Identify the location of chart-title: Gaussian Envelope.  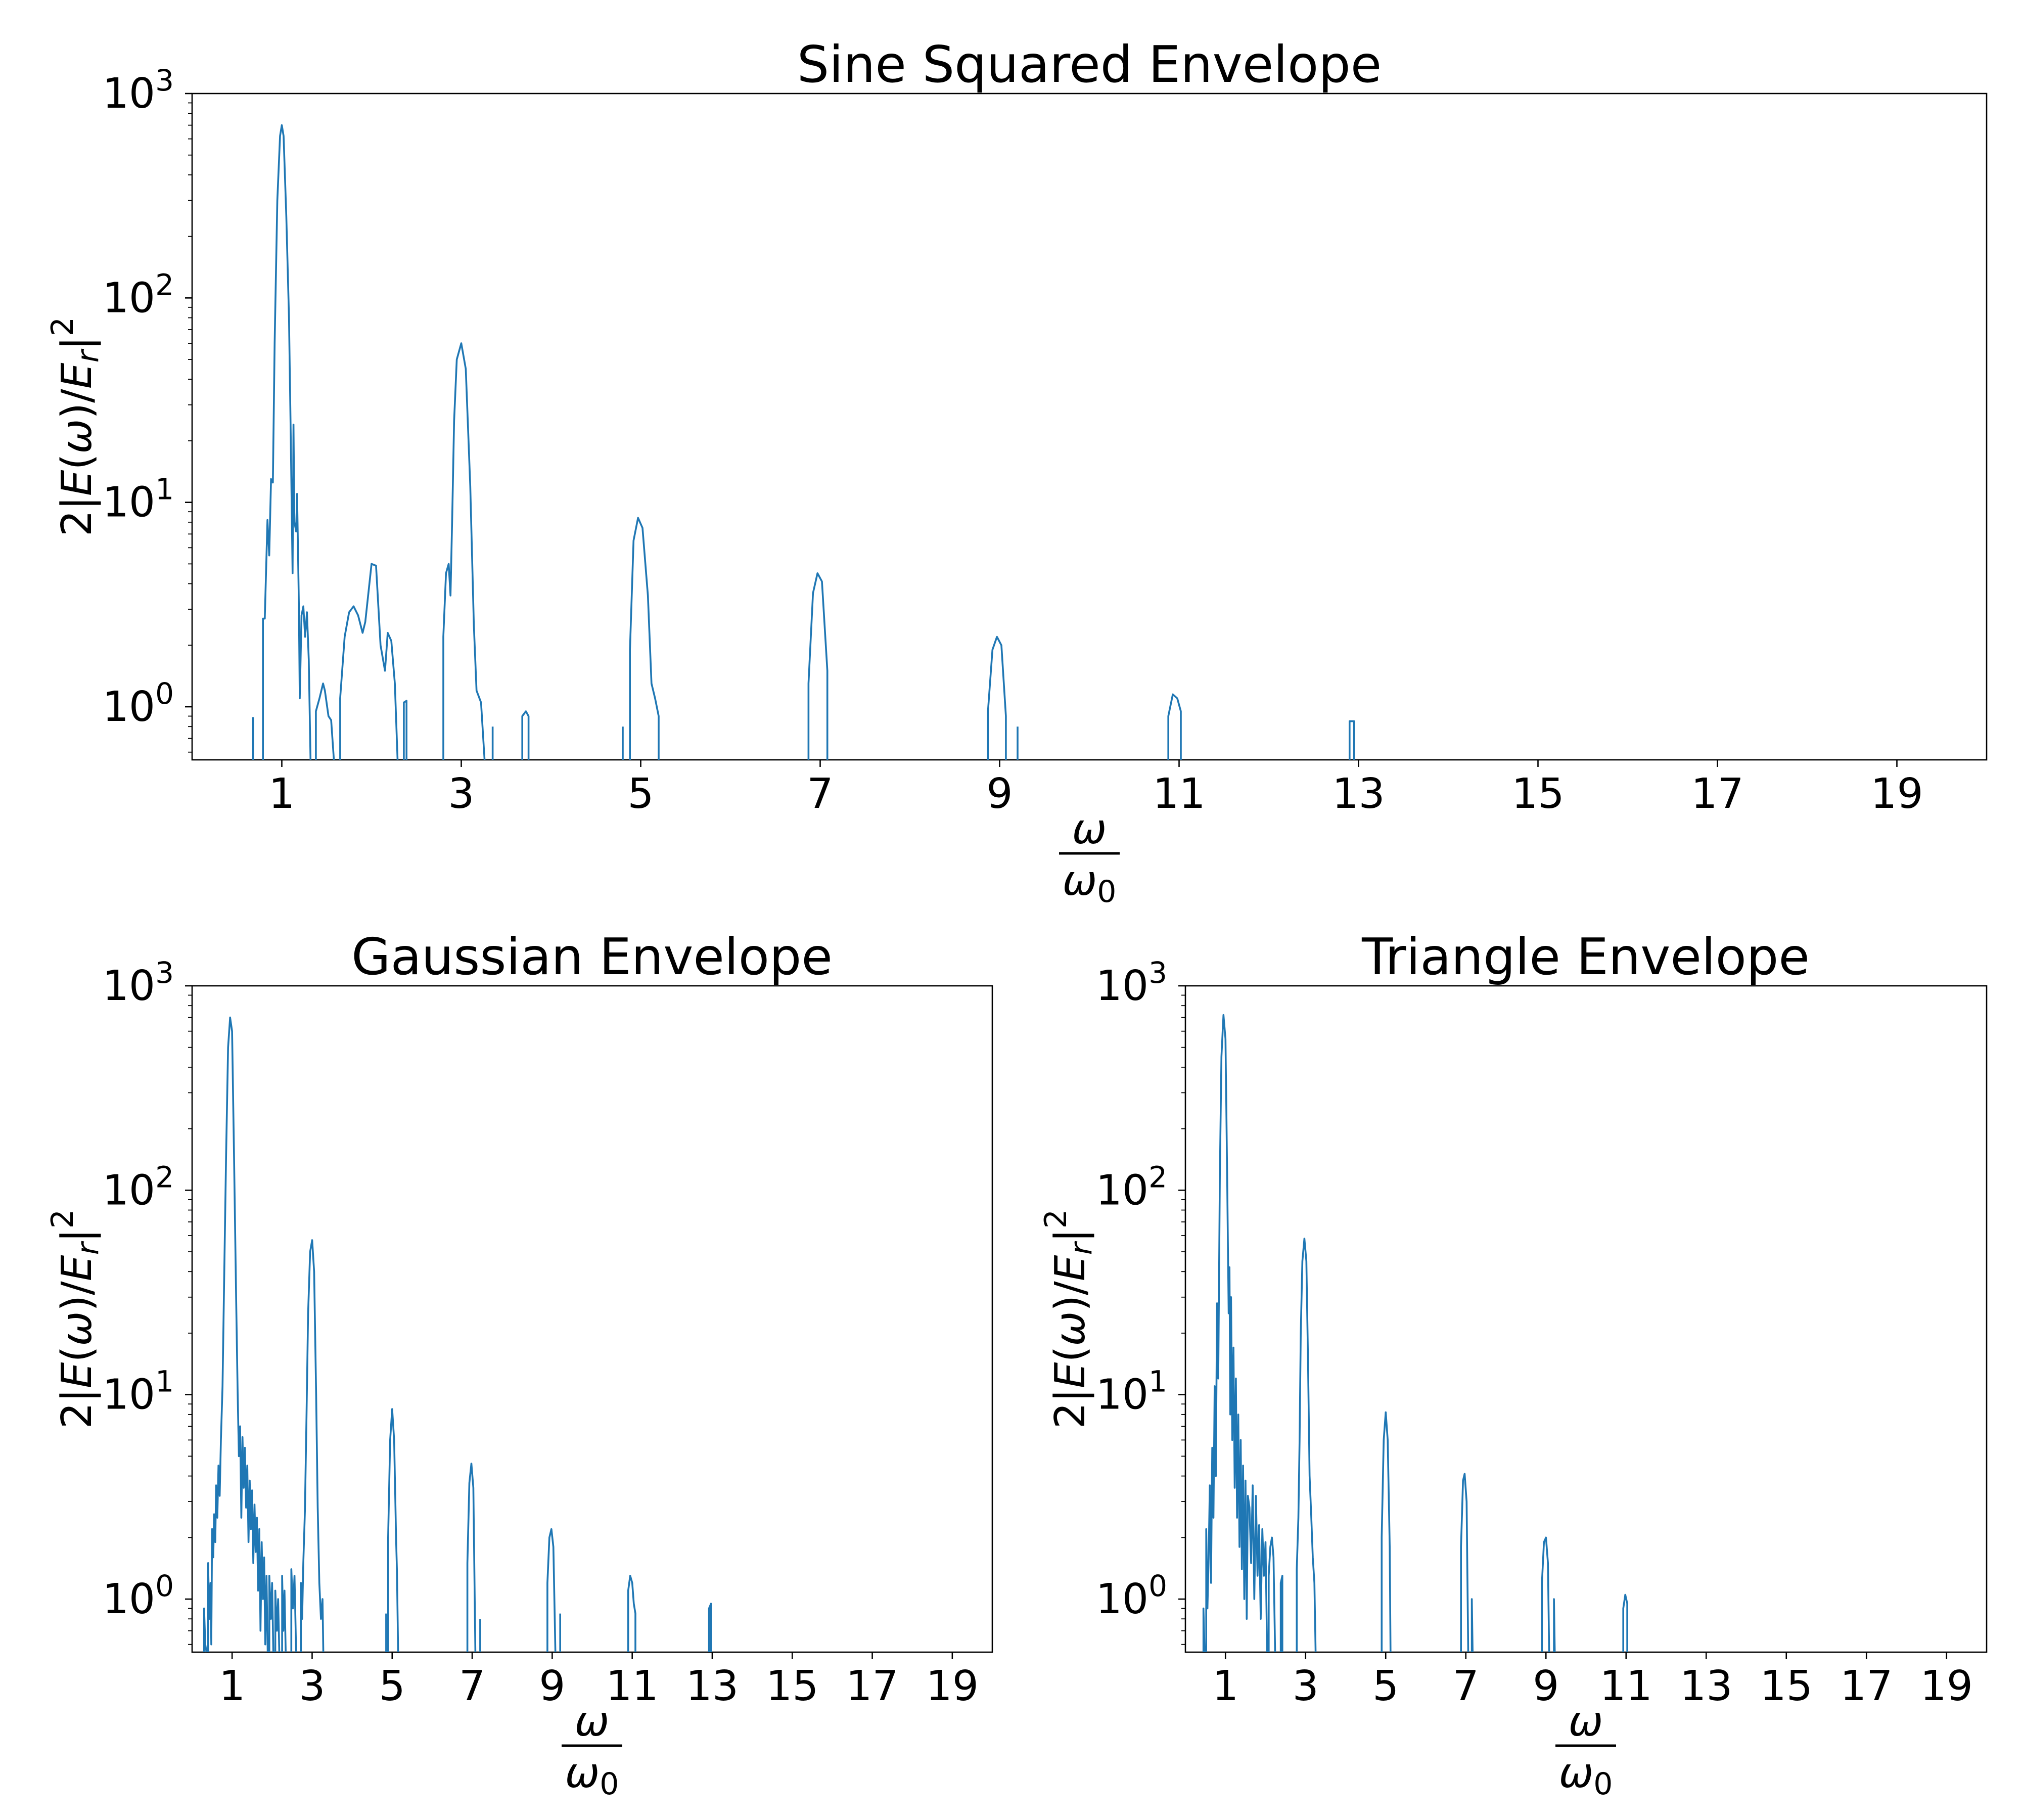
(592, 956).